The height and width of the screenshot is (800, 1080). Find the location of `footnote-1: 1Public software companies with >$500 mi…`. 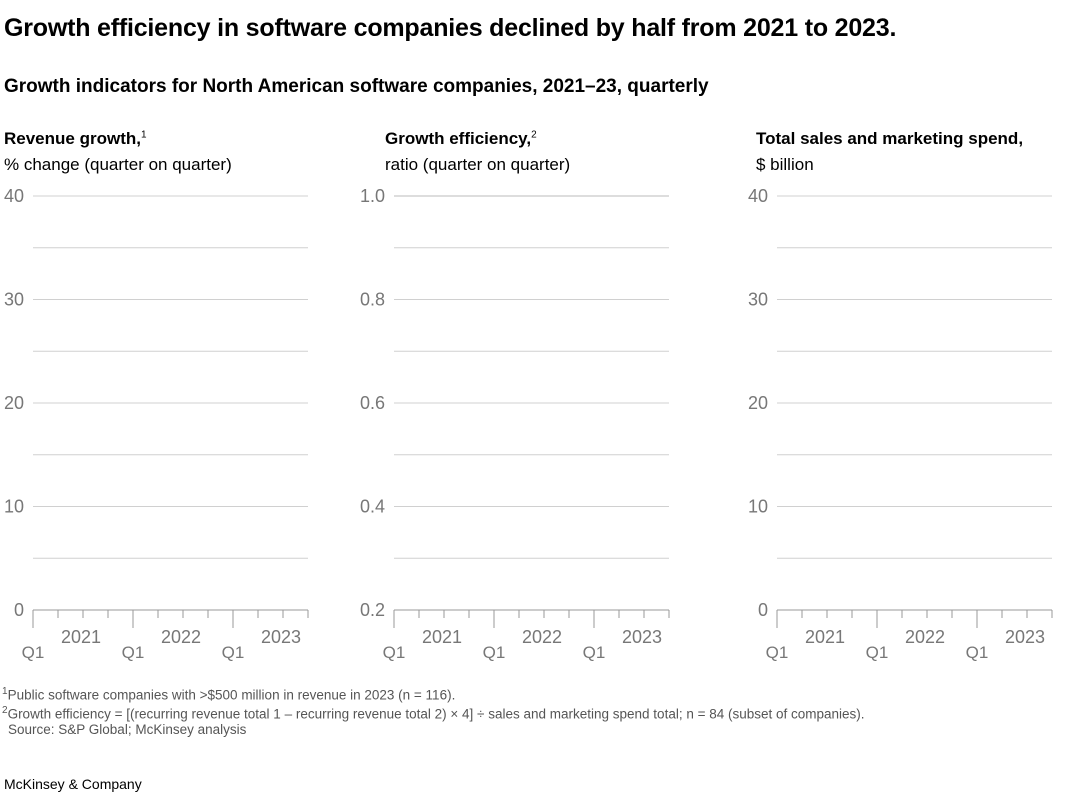

footnote-1: 1Public software companies with >$500 mi… is located at coordinates (229, 694).